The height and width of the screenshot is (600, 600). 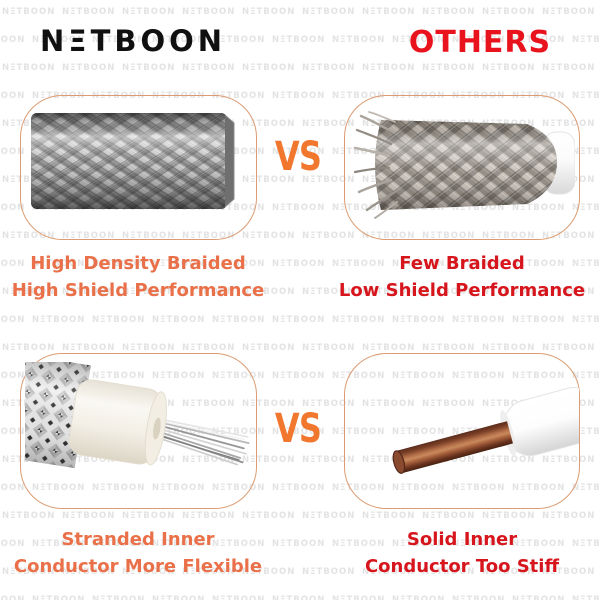 I want to click on caption-line: Few Braided, so click(x=462, y=263).